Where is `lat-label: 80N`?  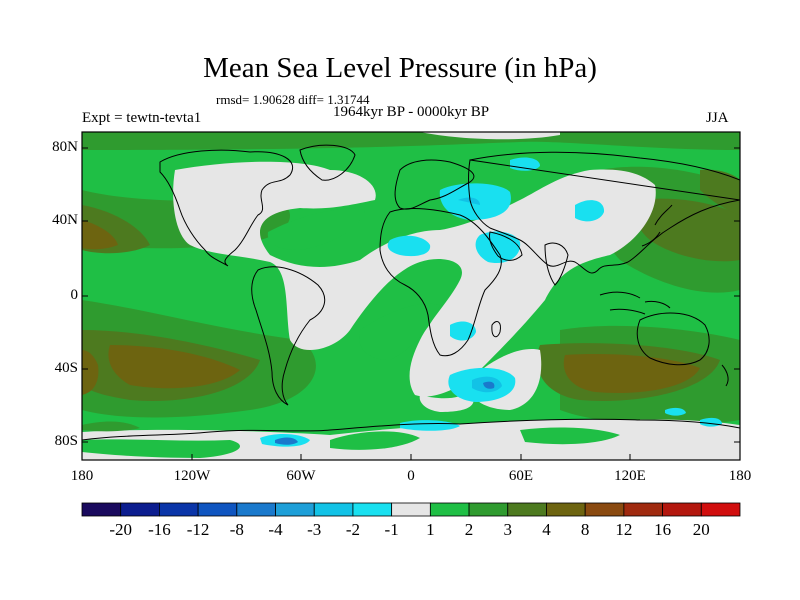 lat-label: 80N is located at coordinates (65, 147).